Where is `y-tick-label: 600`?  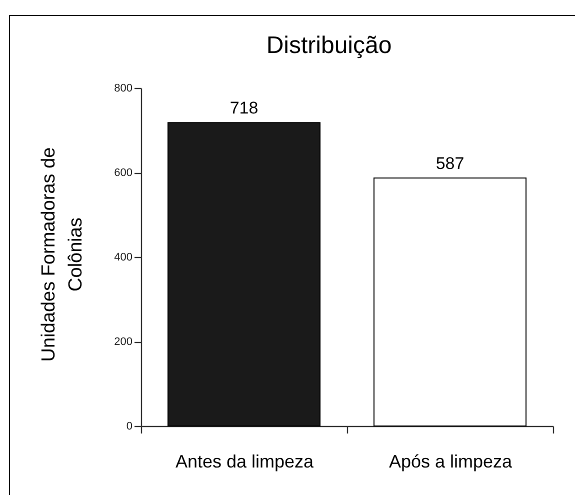
y-tick-label: 600 is located at coordinates (123, 173).